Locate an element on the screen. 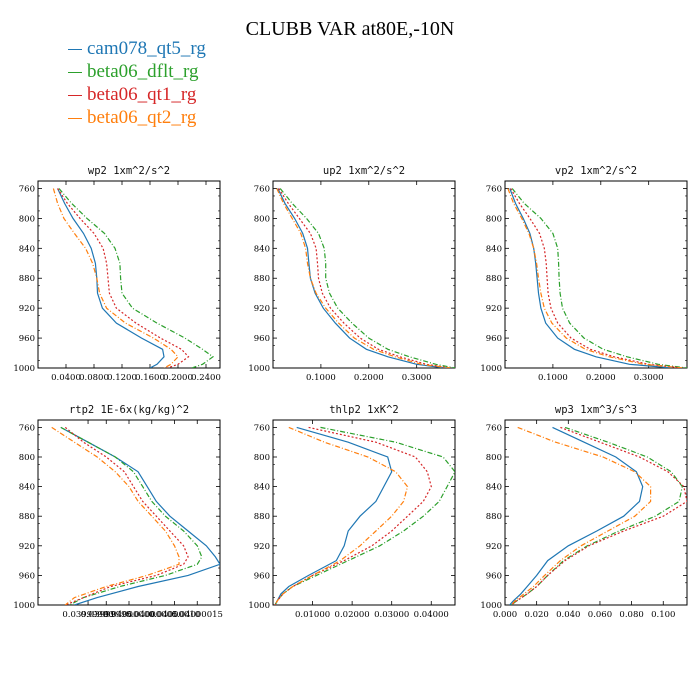 This screenshot has width=700, height=700. x-tick-label: 0.04000 is located at coordinates (431, 615).